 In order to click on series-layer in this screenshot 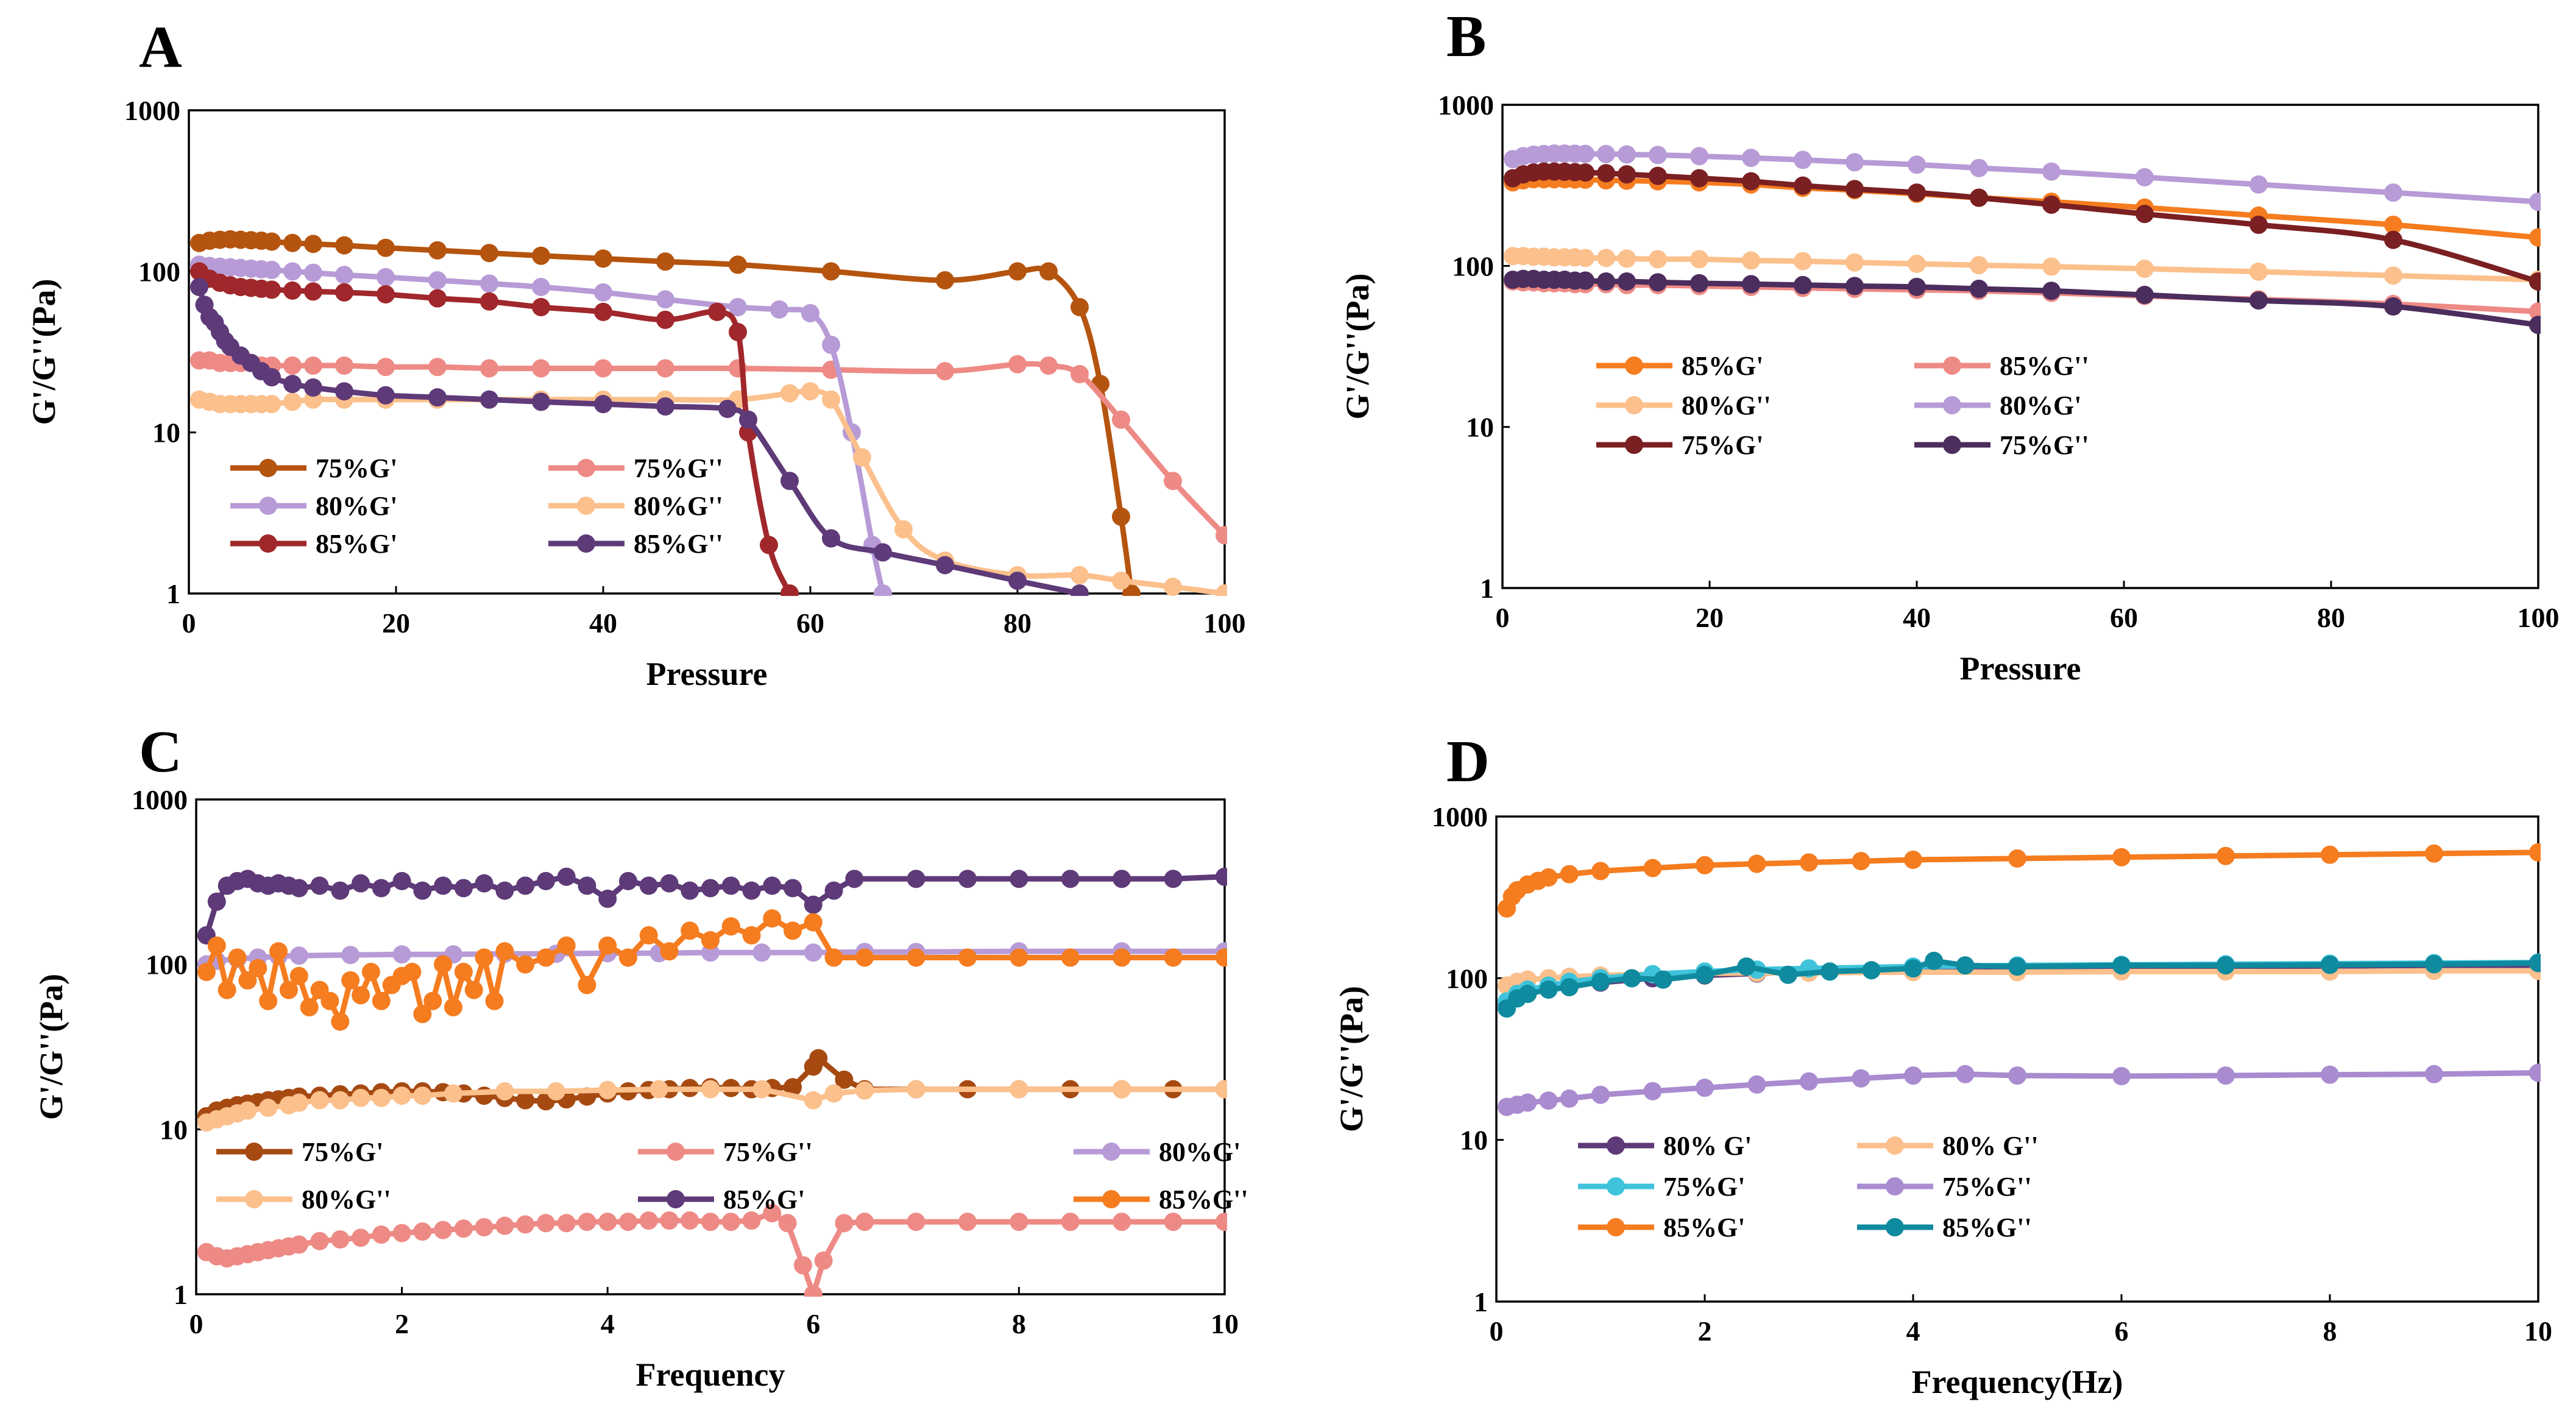, I will do `click(712, 1082)`.